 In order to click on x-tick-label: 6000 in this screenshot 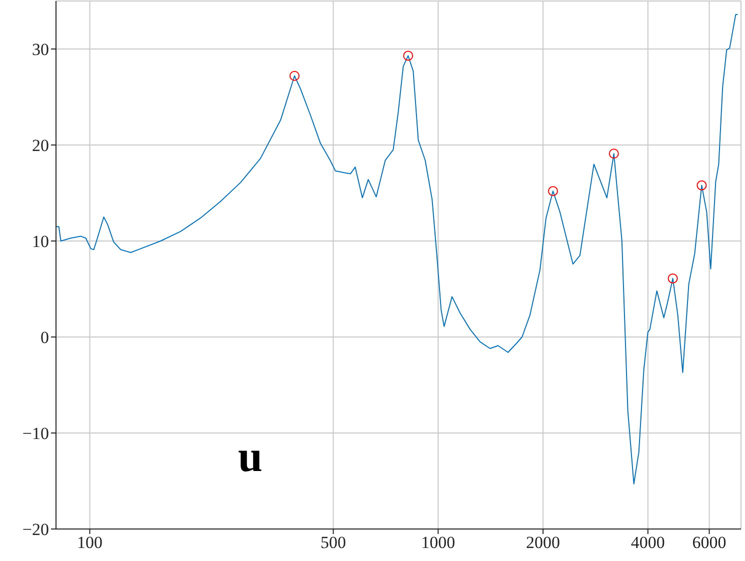, I will do `click(709, 542)`.